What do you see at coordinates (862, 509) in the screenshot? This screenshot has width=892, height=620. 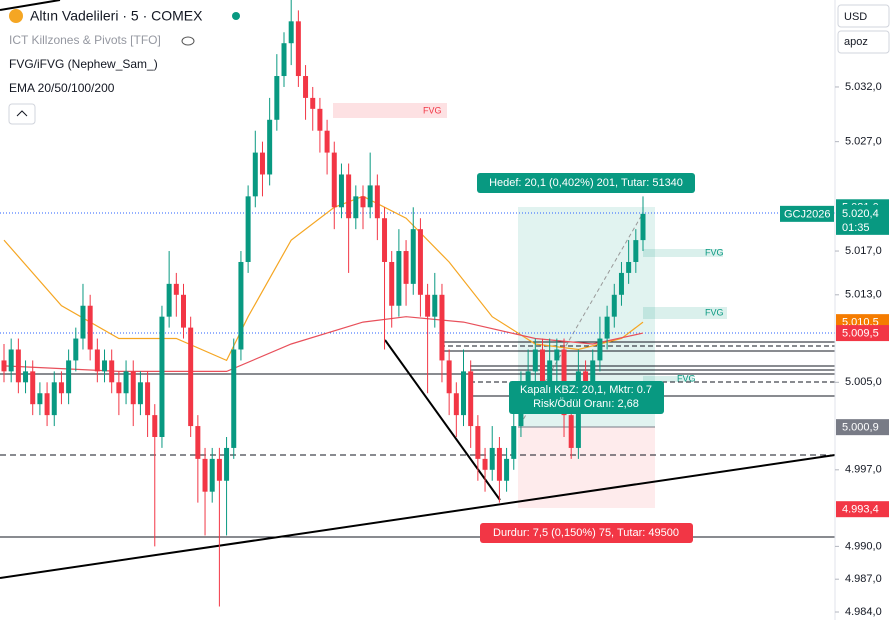 I see `price-badge` at bounding box center [862, 509].